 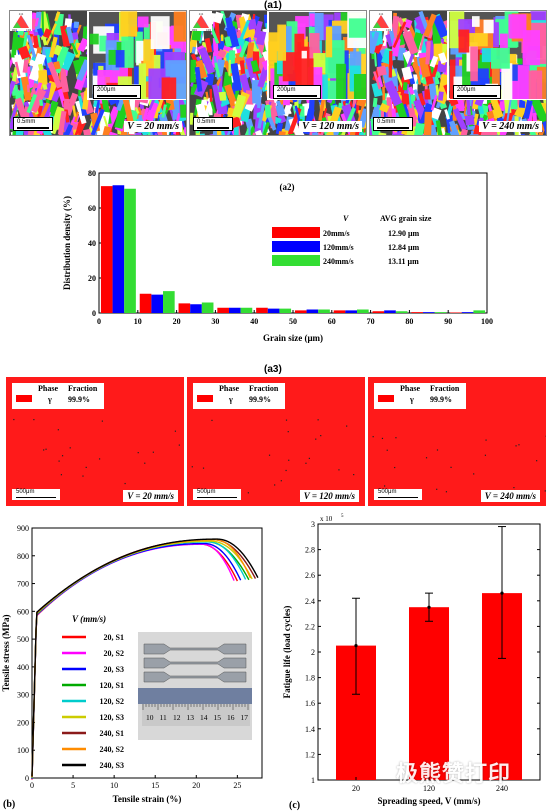 What do you see at coordinates (287, 187) in the screenshot?
I see `chart-title: (a2)` at bounding box center [287, 187].